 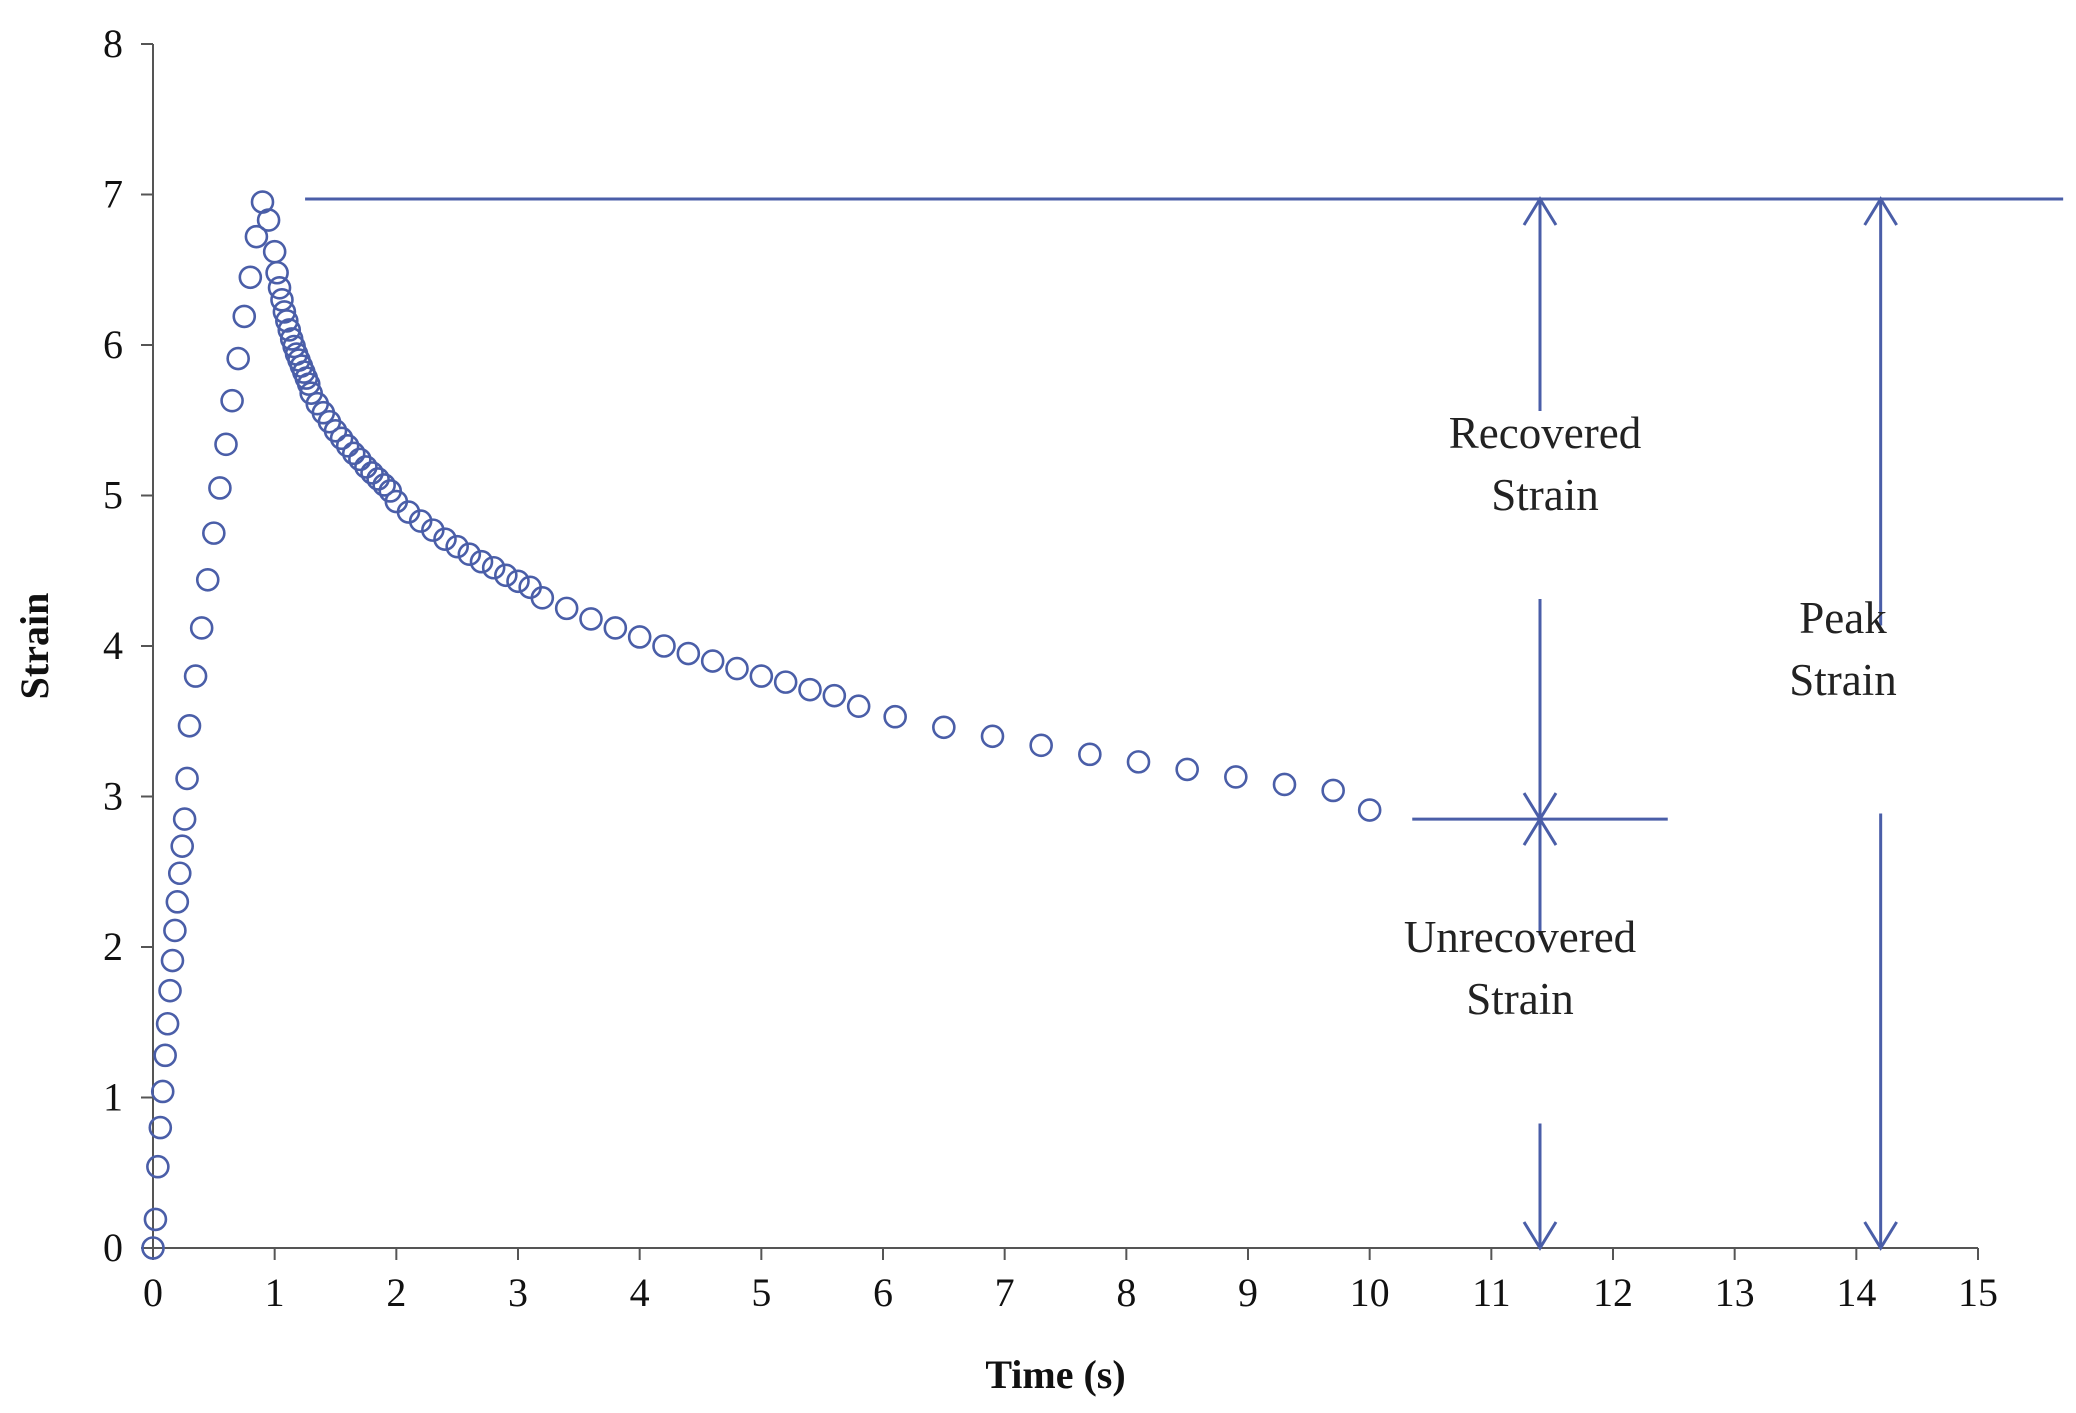 What do you see at coordinates (128, 645) in the screenshot?
I see `y-axis-ticks: 0 1 2 3 4 5 6 7 8` at bounding box center [128, 645].